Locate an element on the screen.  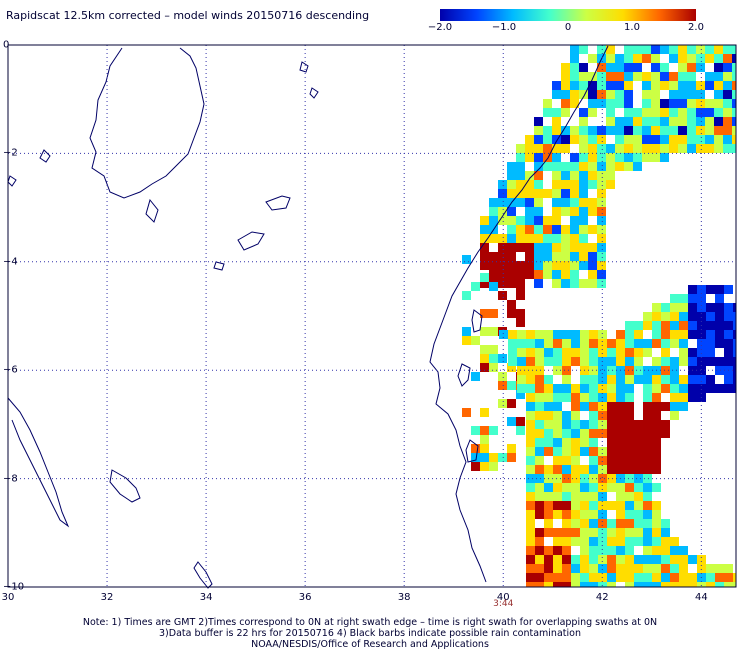
colorbar-tick-label: 1.0 is located at coordinates (632, 27).